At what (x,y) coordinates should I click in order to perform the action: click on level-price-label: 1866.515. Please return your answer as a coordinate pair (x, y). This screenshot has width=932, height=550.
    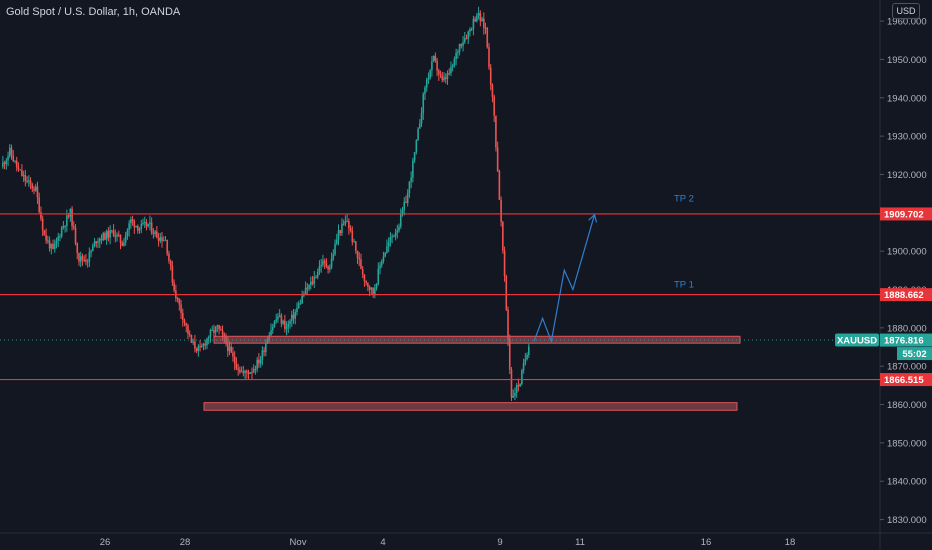
    Looking at the image, I should click on (904, 380).